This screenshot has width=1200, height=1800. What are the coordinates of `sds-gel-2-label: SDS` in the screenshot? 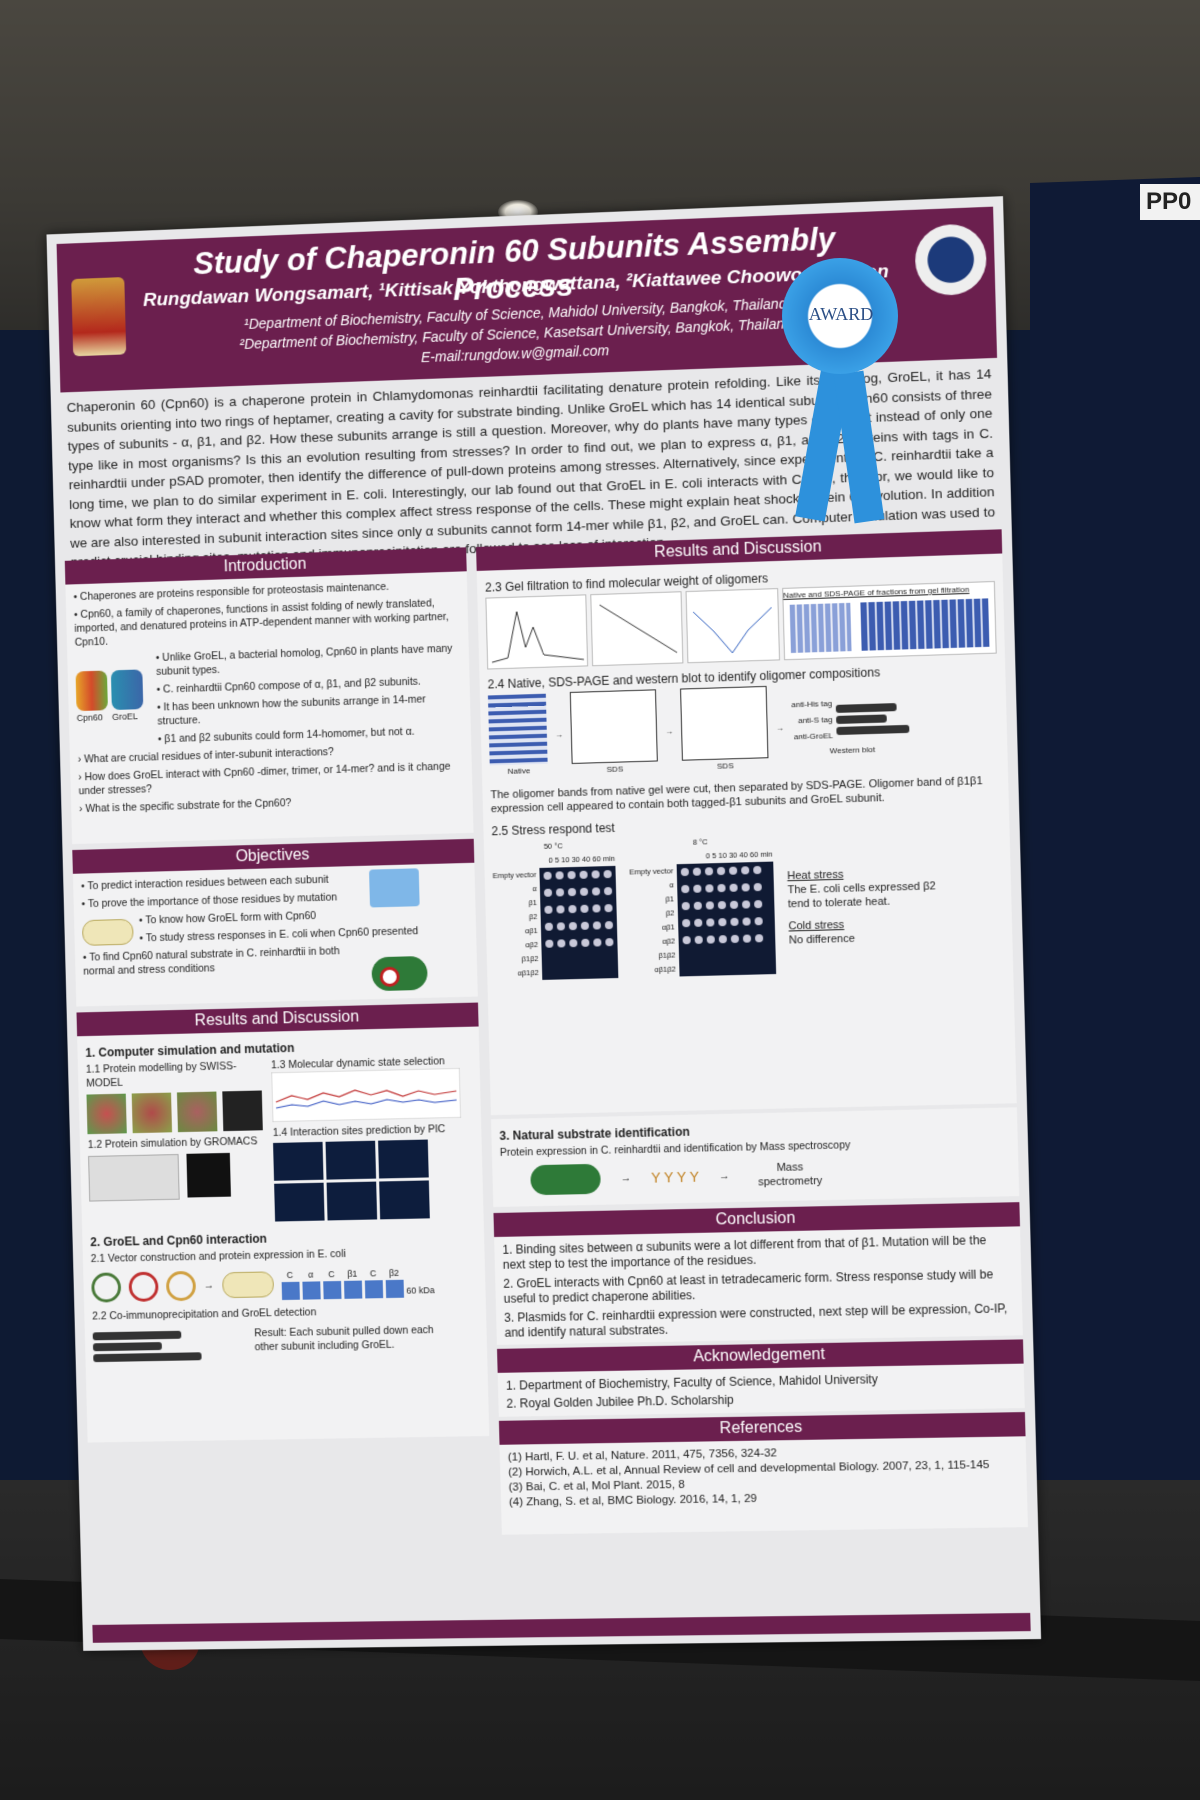 It's located at (725, 766).